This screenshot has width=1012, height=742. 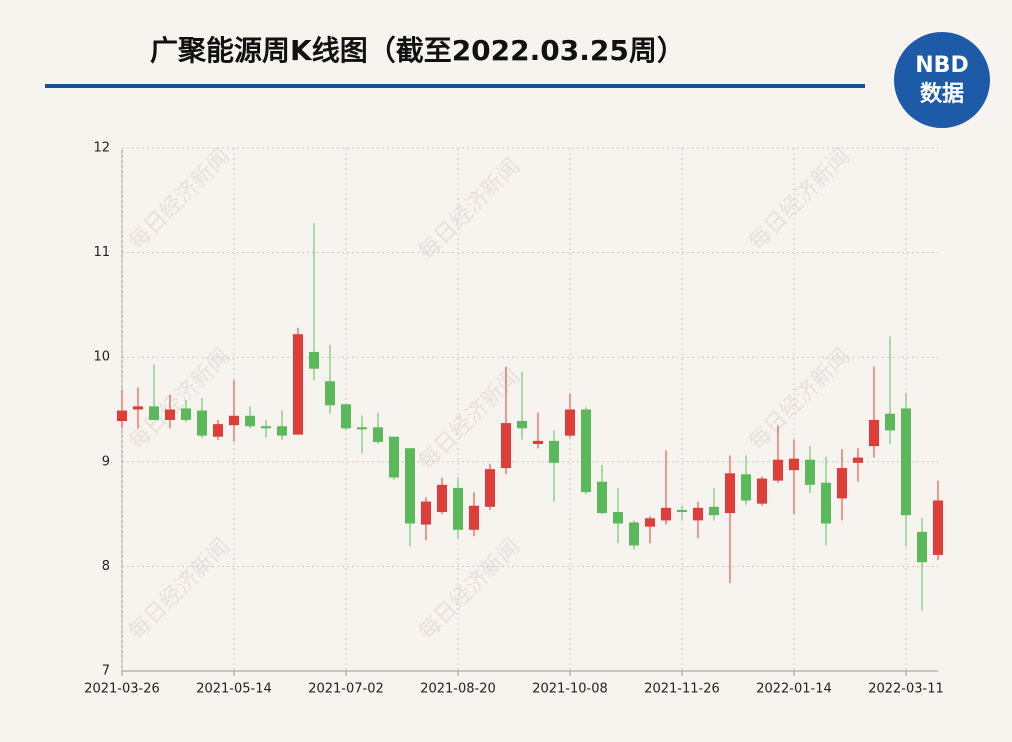 I want to click on y-tick-label: 9, so click(x=106, y=461).